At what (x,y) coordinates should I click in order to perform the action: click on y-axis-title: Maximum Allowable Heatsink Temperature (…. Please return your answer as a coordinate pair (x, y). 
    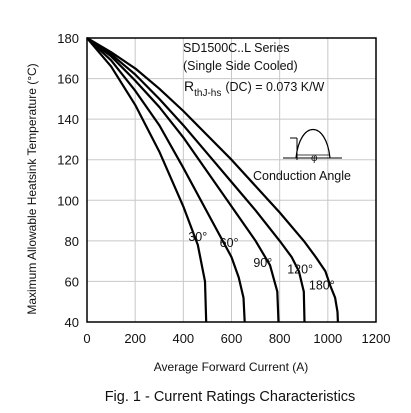
    Looking at the image, I should click on (32, 188).